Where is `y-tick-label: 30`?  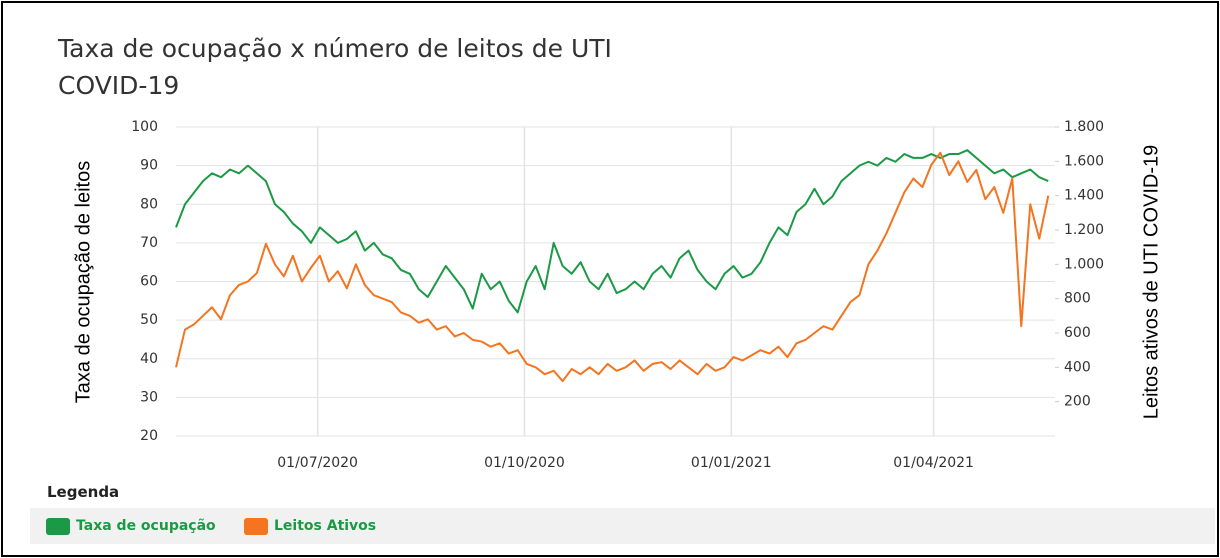
y-tick-label: 30 is located at coordinates (149, 397).